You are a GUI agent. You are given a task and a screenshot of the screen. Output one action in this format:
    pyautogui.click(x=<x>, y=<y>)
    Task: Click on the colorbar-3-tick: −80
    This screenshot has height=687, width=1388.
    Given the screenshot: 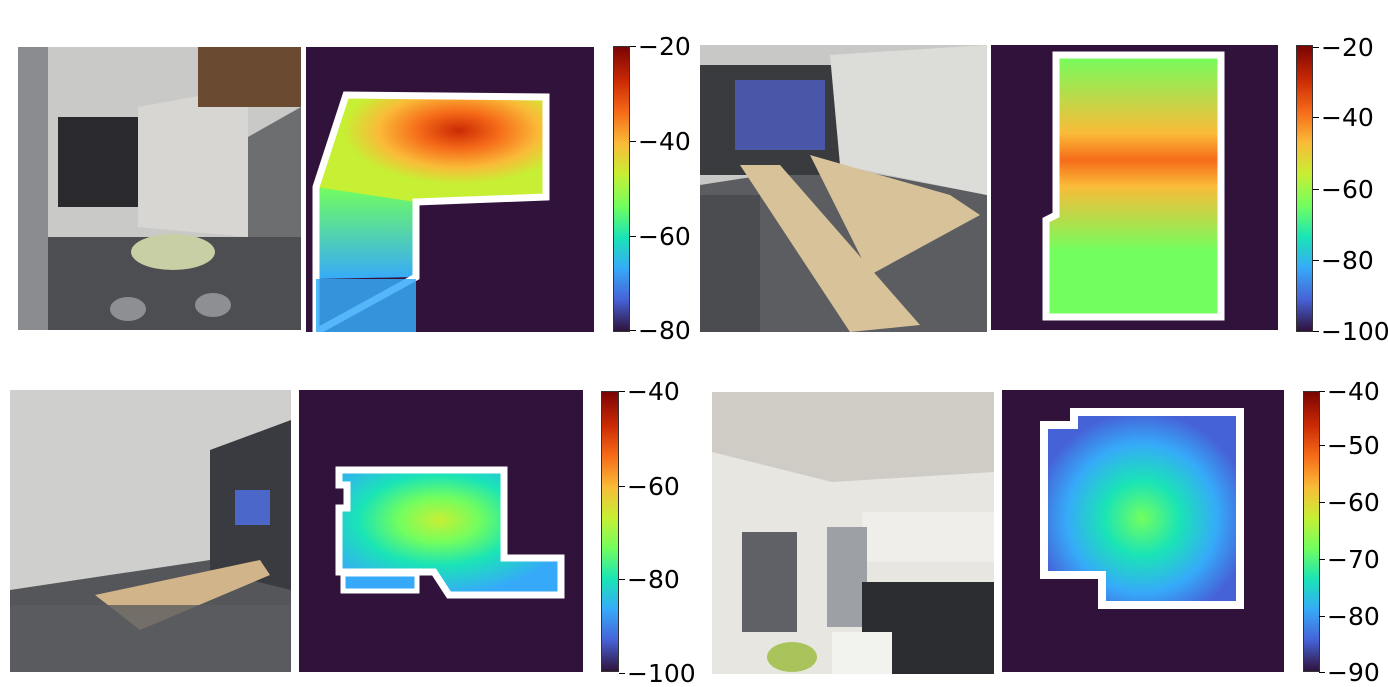 What is the action you would take?
    pyautogui.click(x=649, y=579)
    